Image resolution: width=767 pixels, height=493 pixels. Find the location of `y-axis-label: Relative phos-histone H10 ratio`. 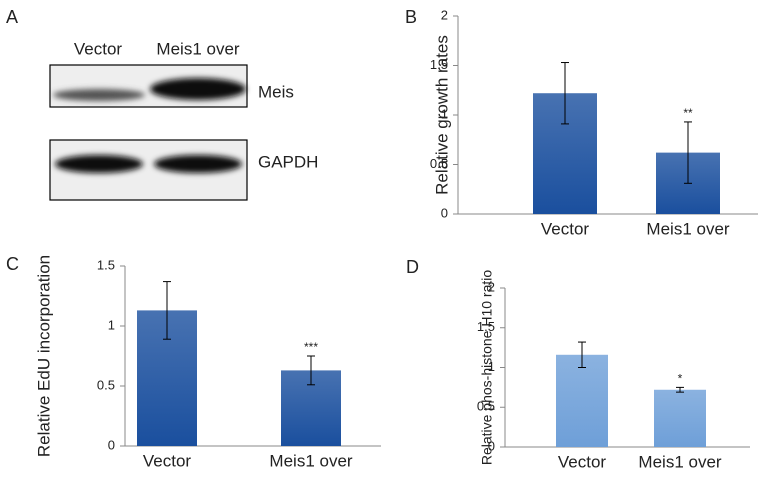

y-axis-label: Relative phos-histone H10 ratio is located at coordinates (487, 368).